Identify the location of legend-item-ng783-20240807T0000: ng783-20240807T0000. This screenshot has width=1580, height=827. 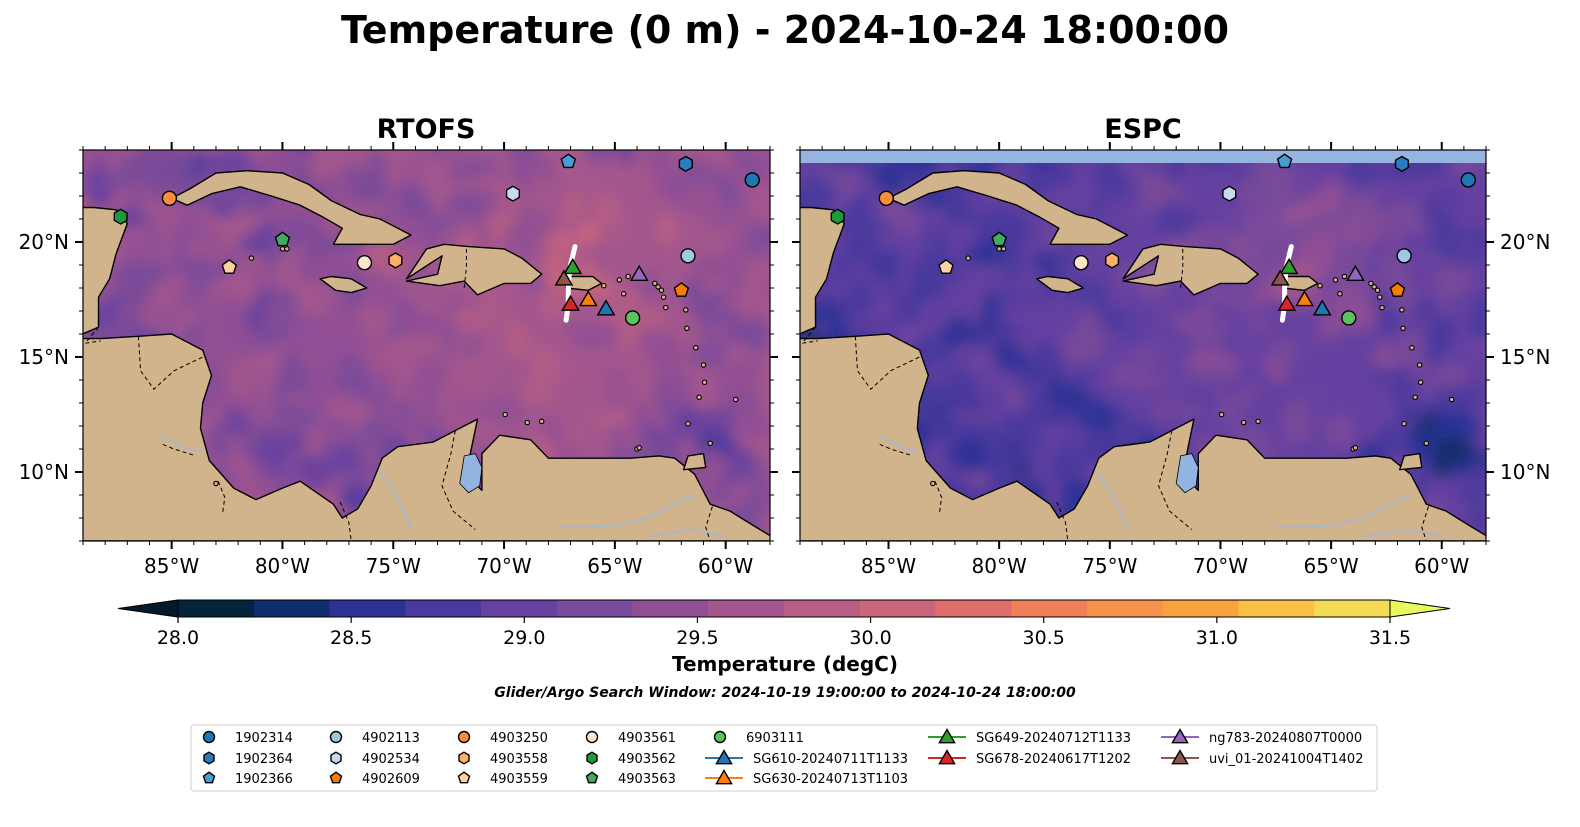
(1261, 737).